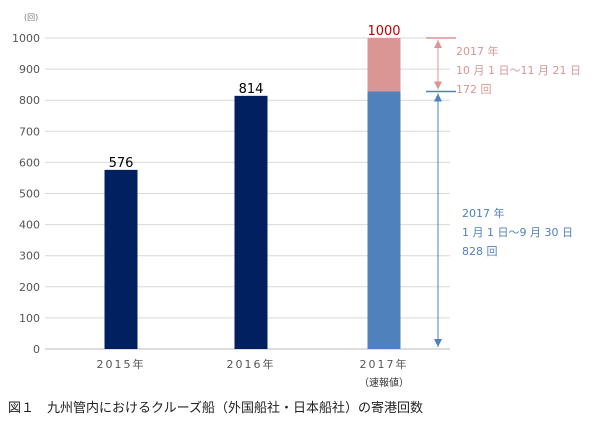 The height and width of the screenshot is (423, 616). What do you see at coordinates (474, 89) in the screenshot?
I see `annotation-text: 172 回` at bounding box center [474, 89].